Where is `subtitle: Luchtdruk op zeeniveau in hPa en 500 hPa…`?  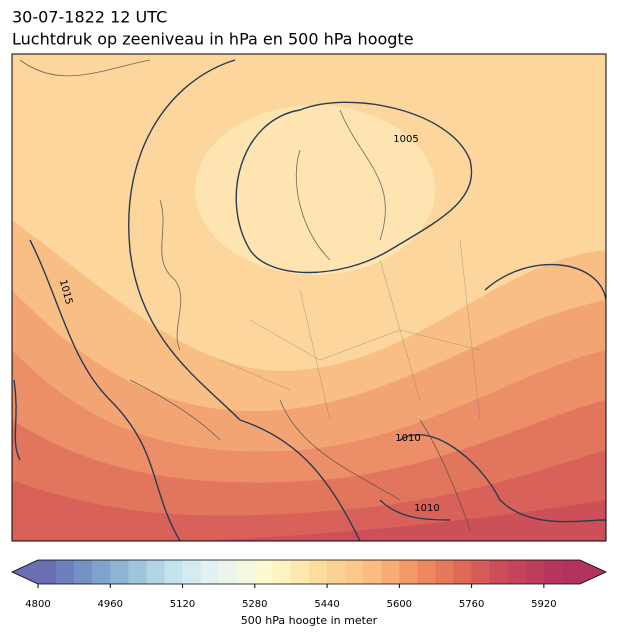
subtitle: Luchtdruk op zeeniveau in hPa en 500 hPa… is located at coordinates (213, 39).